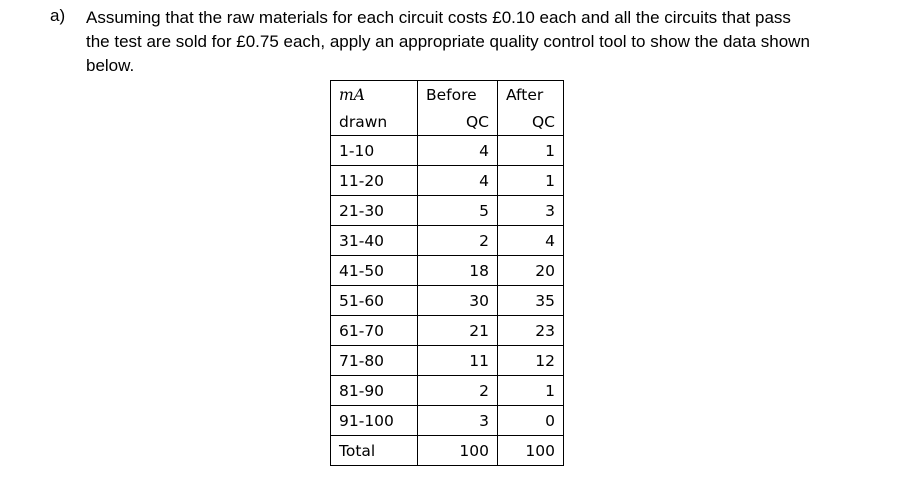 This screenshot has width=923, height=483. What do you see at coordinates (530, 330) in the screenshot?
I see `table-cell: 23` at bounding box center [530, 330].